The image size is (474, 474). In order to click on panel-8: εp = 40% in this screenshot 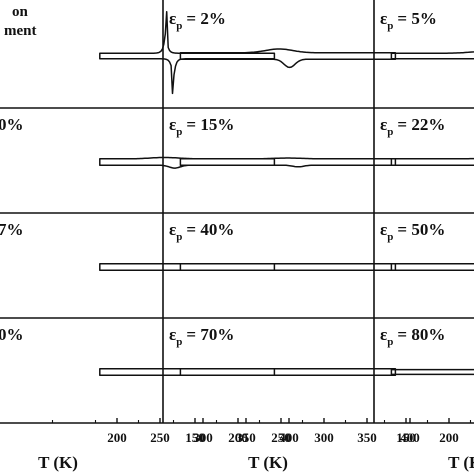, I will do `click(283, 245)`.